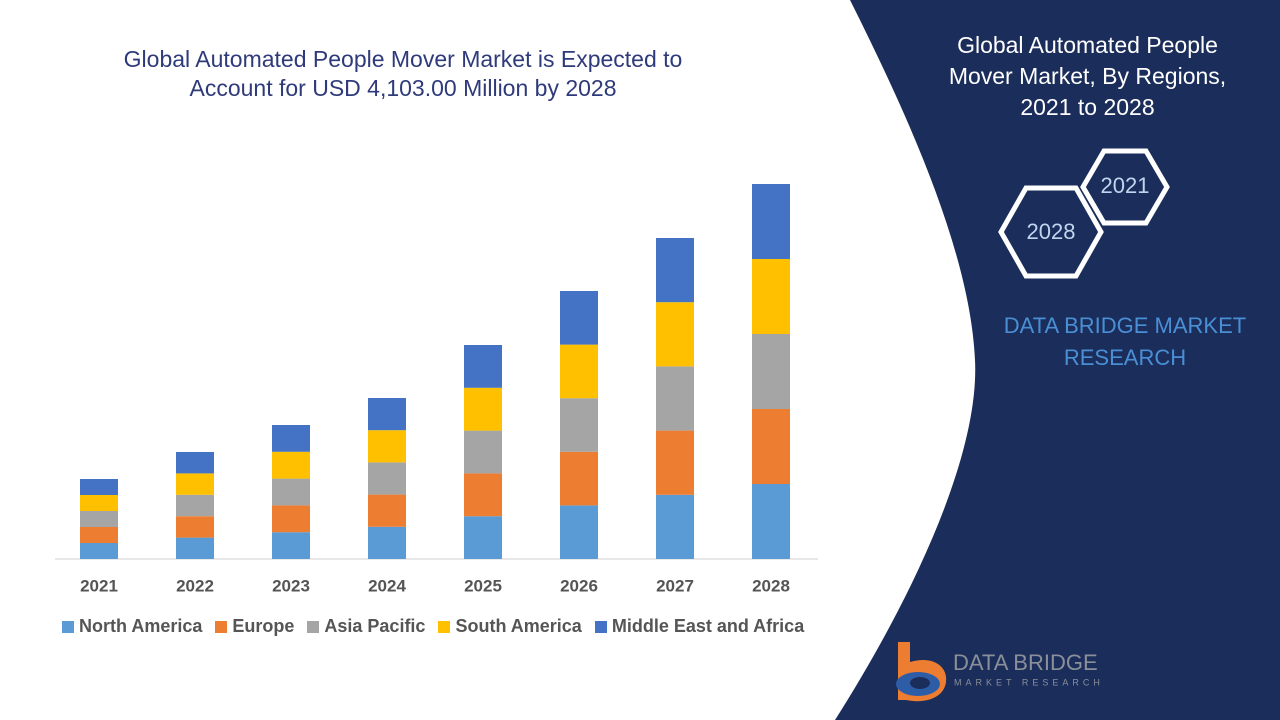 The height and width of the screenshot is (720, 1280). I want to click on brand: DATA BRIDGE MARKET RESEARCH, so click(1125, 341).